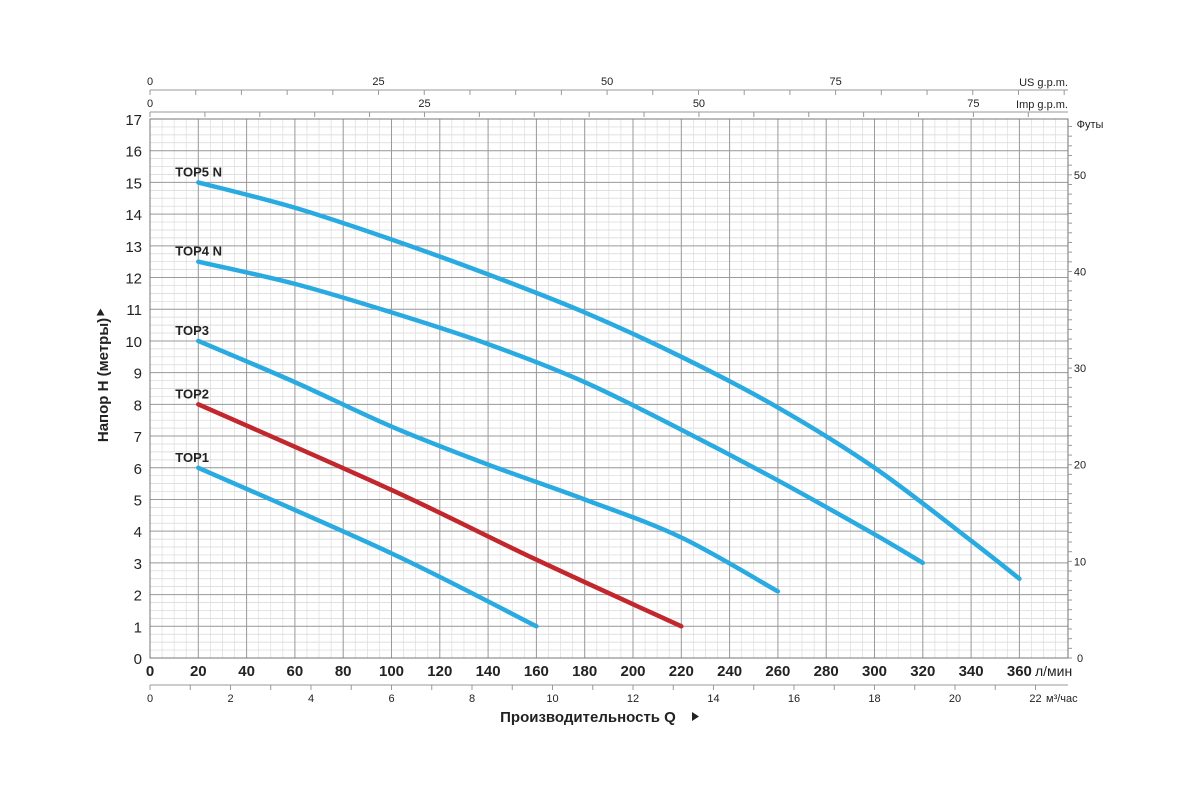 The height and width of the screenshot is (800, 1200). I want to click on y-tick-label: 13, so click(133, 247).